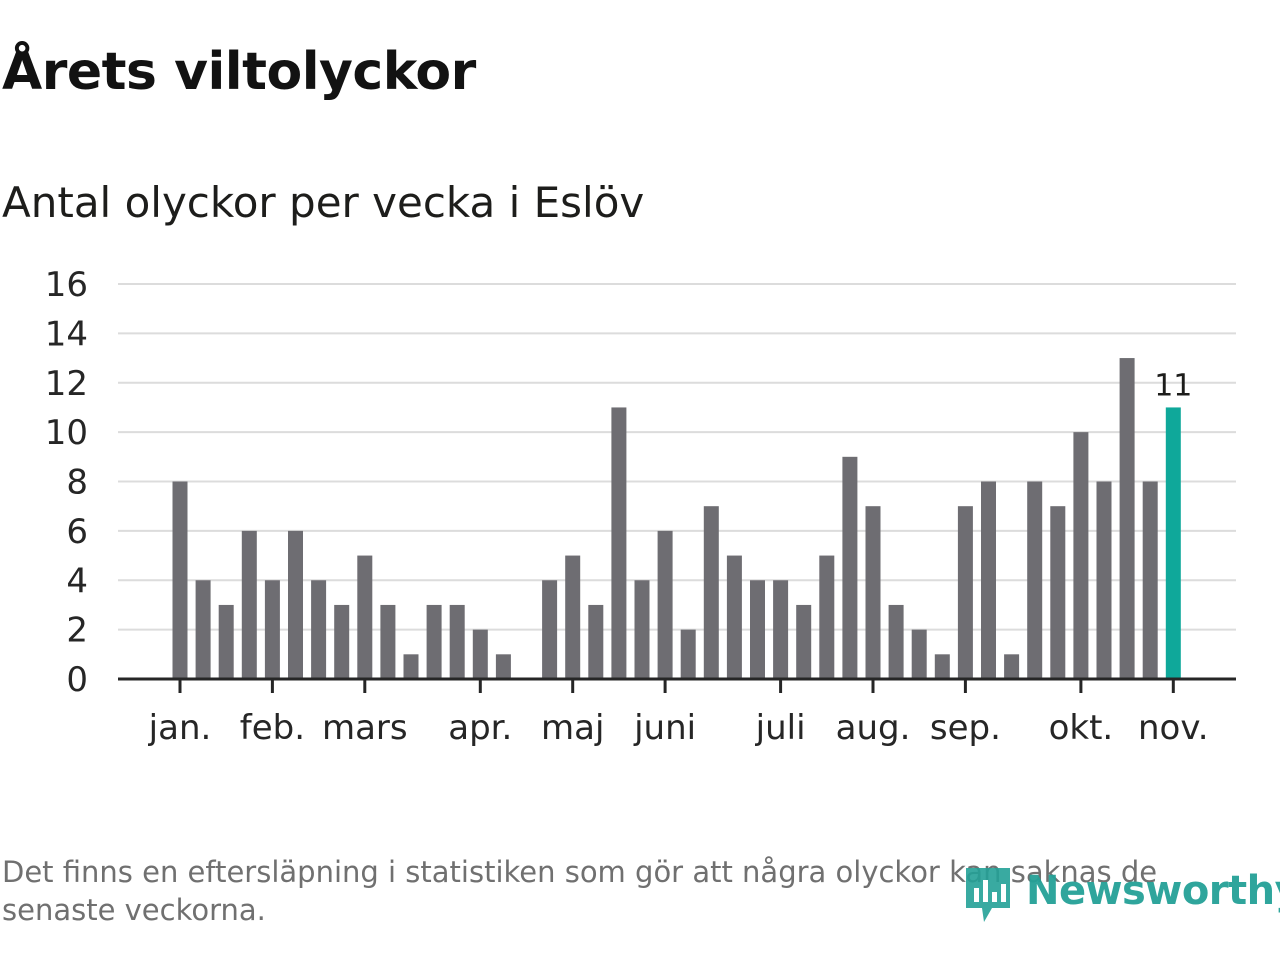 The height and width of the screenshot is (960, 1280). I want to click on x-tick-label: jan., so click(180, 728).